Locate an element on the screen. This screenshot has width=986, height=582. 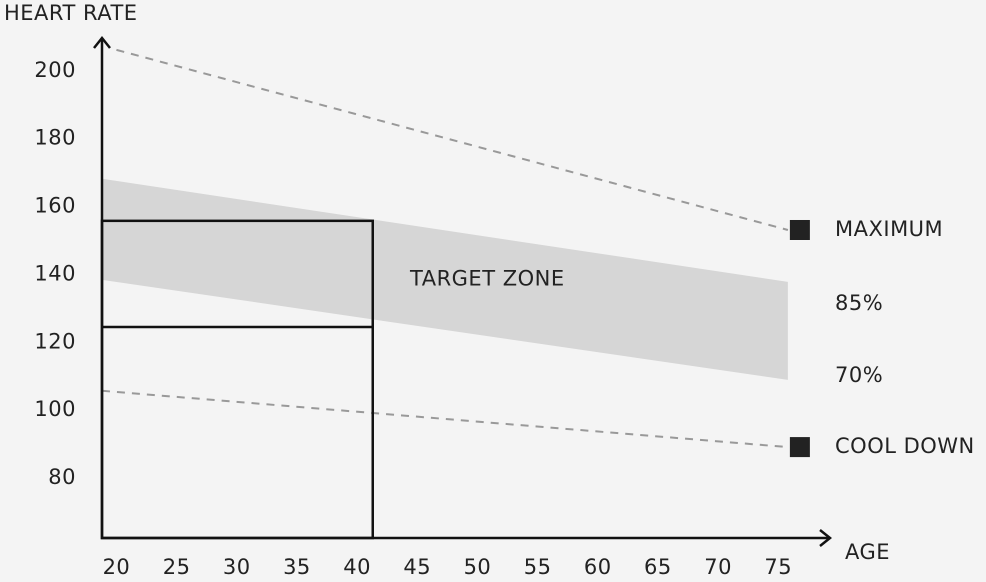
legend-label: COOL DOWN is located at coordinates (905, 446).